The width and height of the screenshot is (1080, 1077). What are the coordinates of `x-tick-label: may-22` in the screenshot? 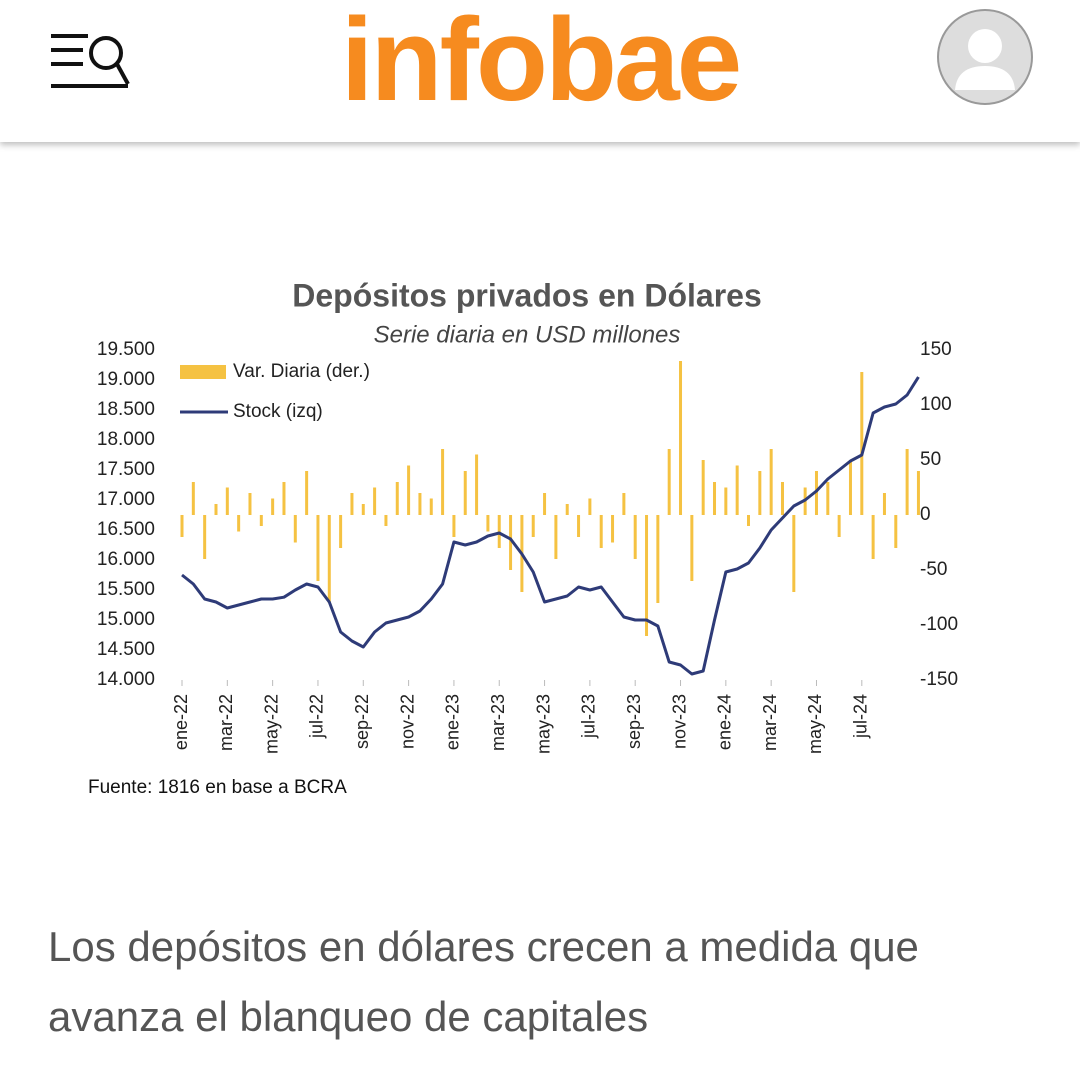 It's located at (271, 724).